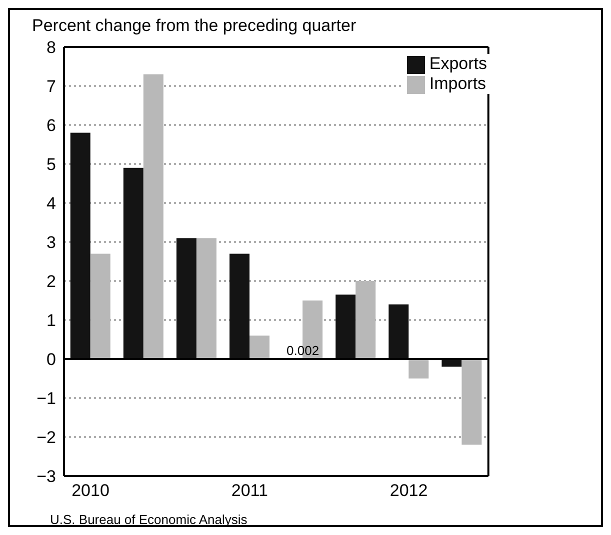 The image size is (611, 535). Describe the element at coordinates (46, 398) in the screenshot. I see `y-tick-label: −1` at that location.